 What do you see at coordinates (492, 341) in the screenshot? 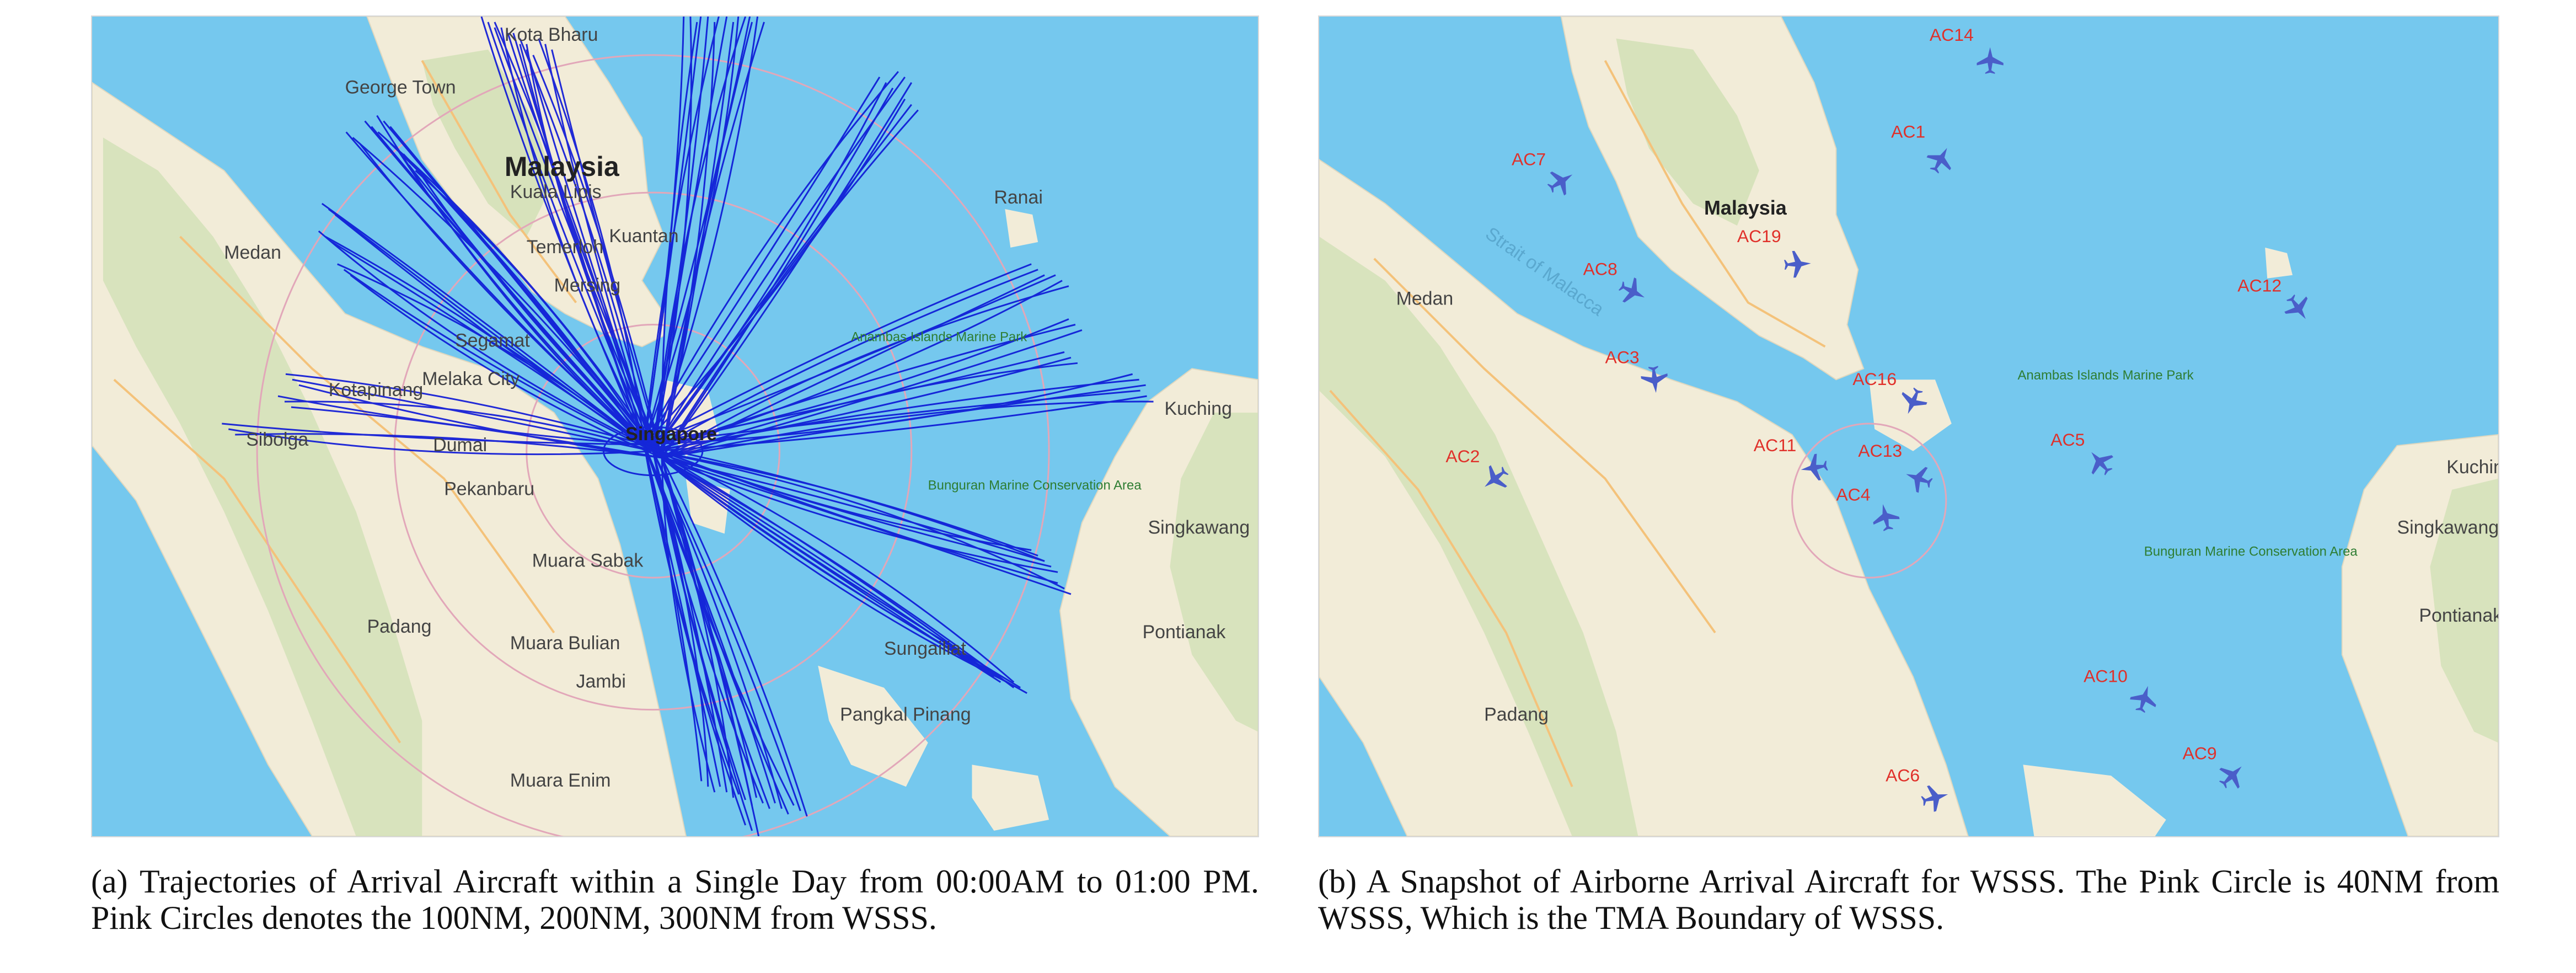
I see `label-segamat: Segamat` at bounding box center [492, 341].